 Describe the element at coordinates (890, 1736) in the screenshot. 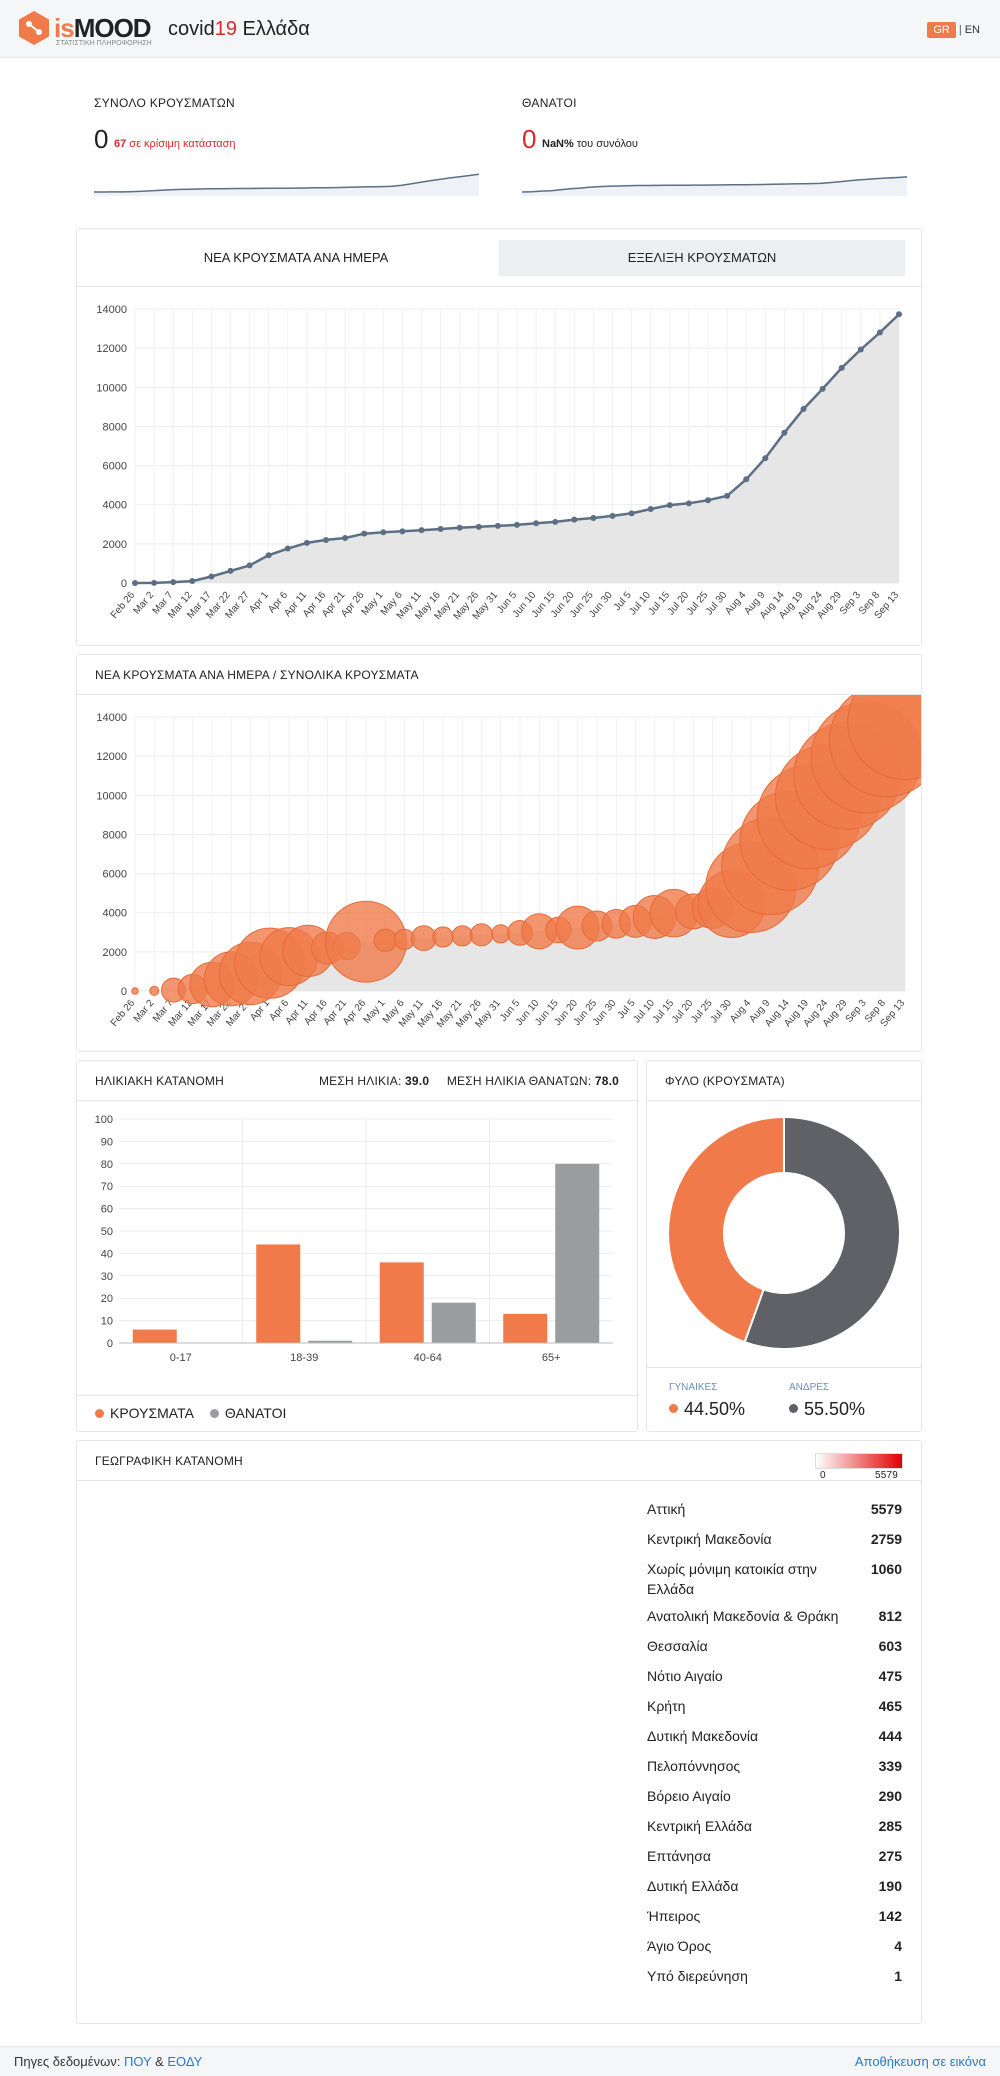

I see `region-count: 444` at that location.